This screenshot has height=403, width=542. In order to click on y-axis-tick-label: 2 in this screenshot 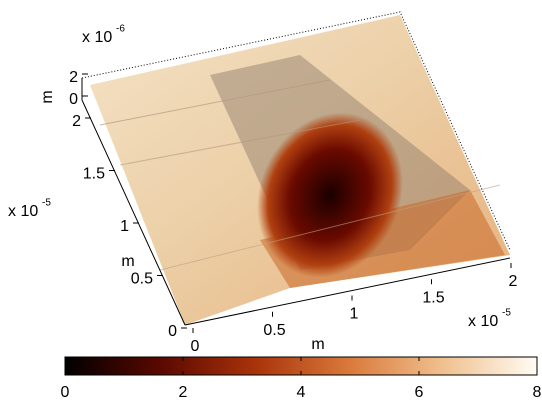, I will do `click(76, 121)`.